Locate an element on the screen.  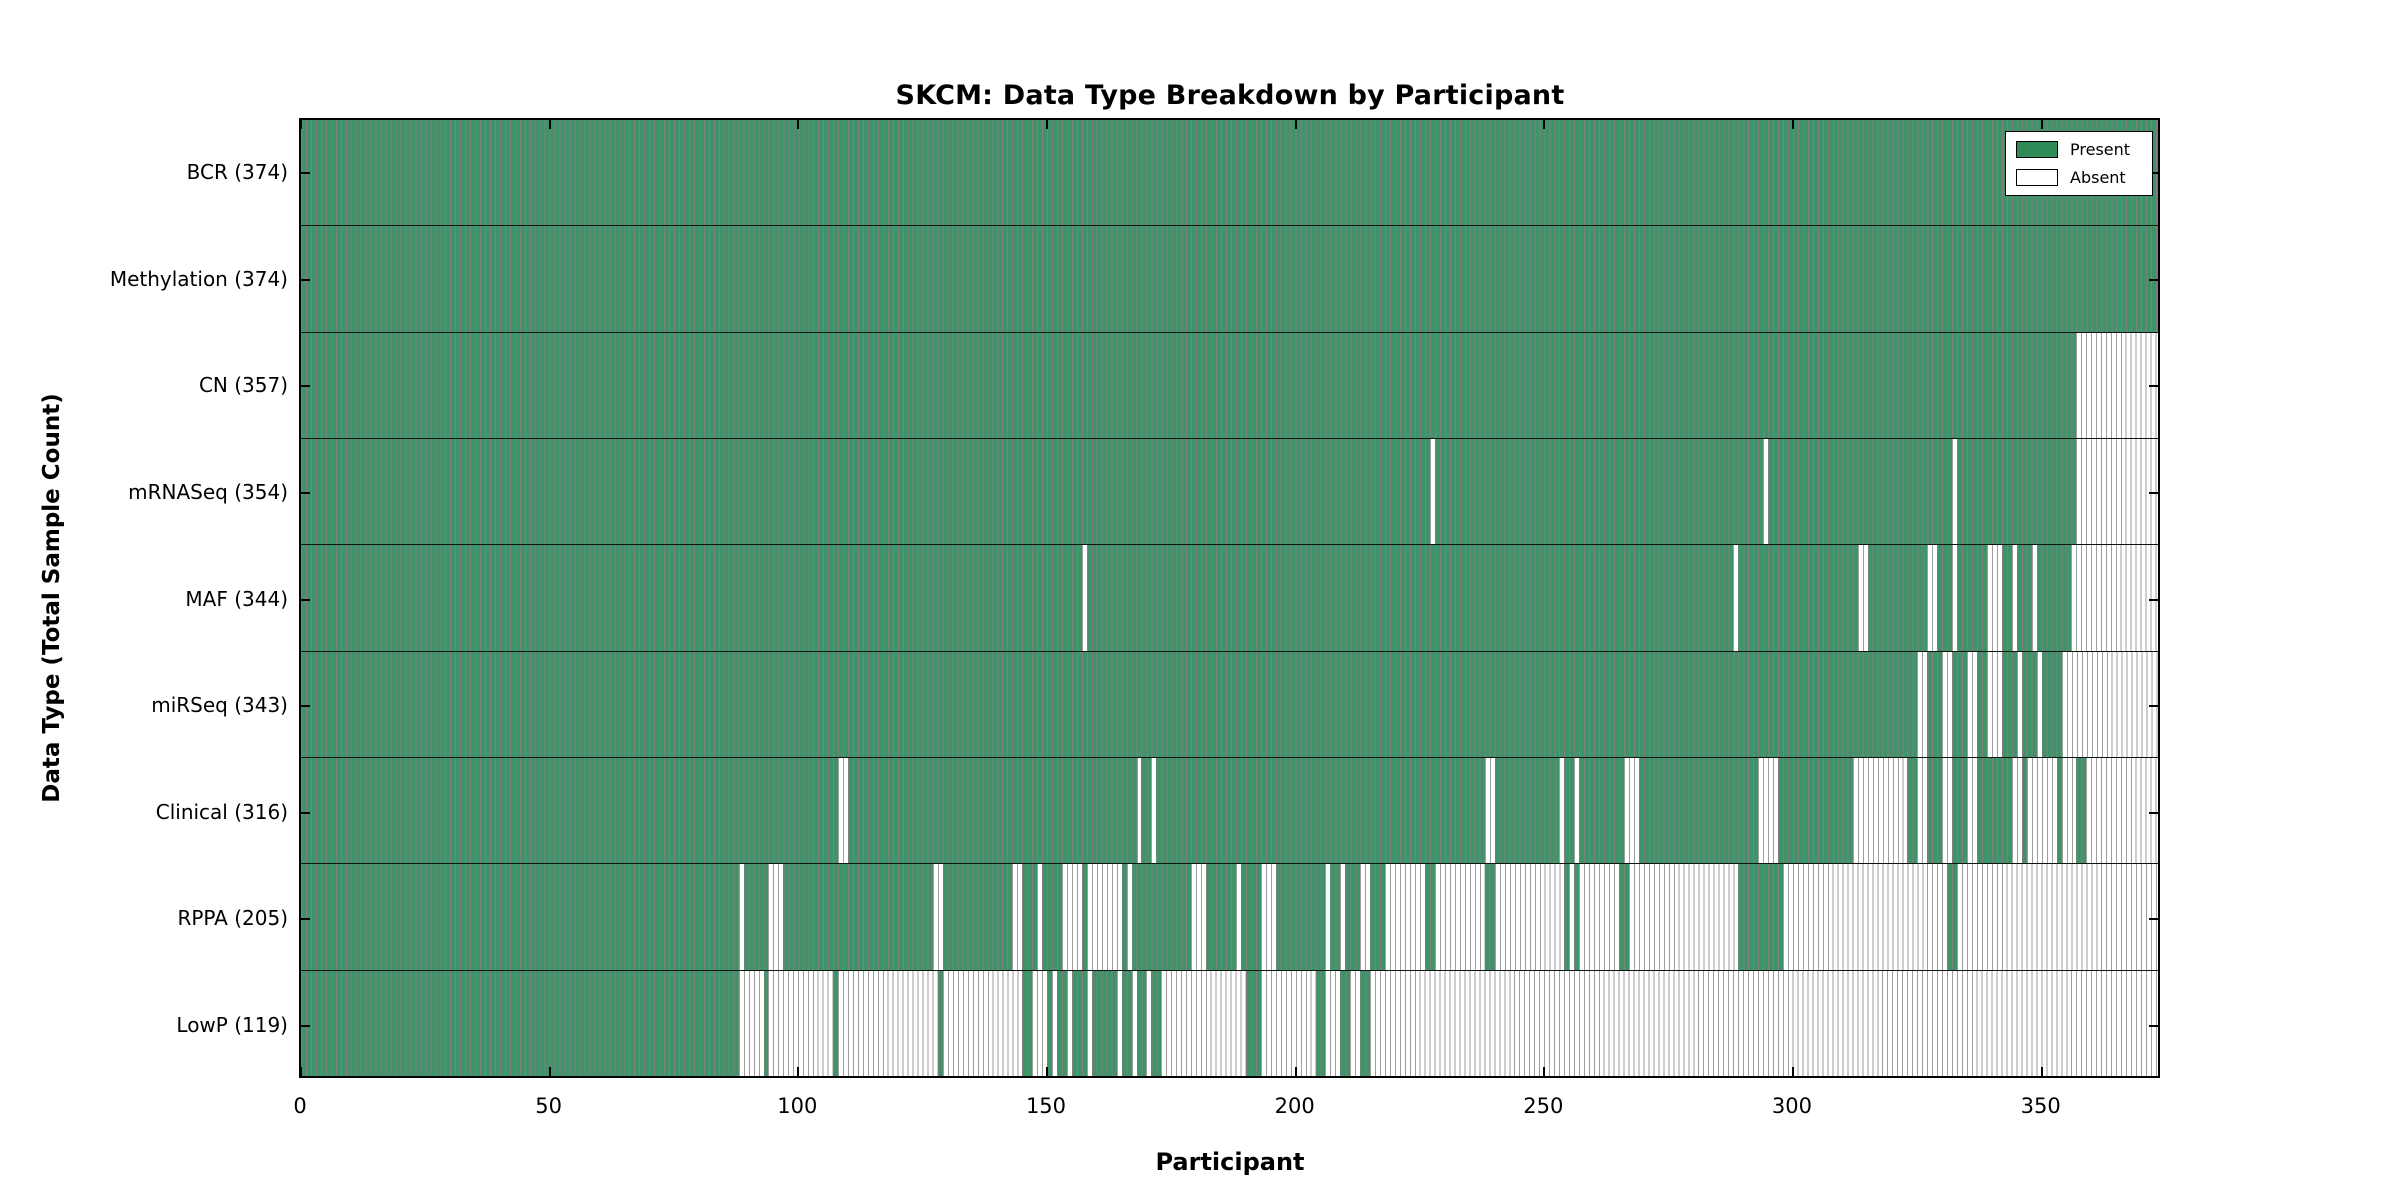
legend-present-swatch is located at coordinates (2037, 149).